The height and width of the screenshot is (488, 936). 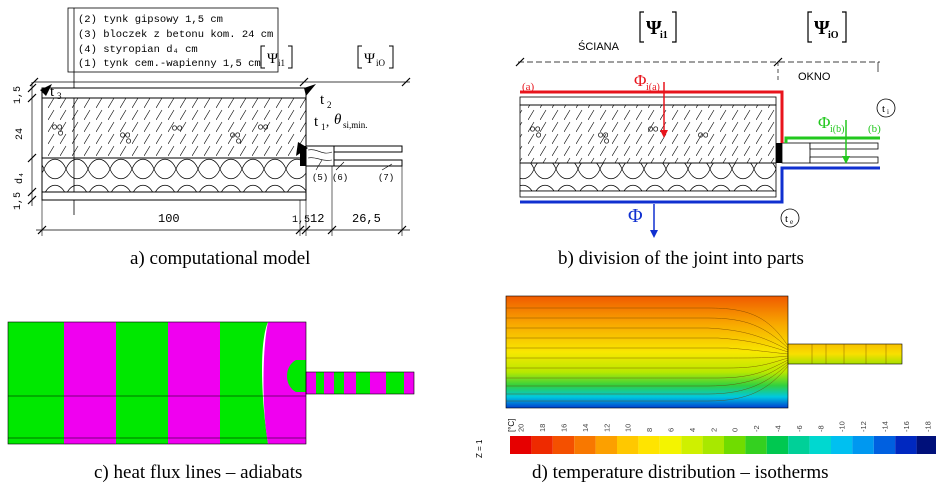 I want to click on legend-line-1: (1) tynk cem.-wapienny 1,5 cm, so click(x=169, y=64).